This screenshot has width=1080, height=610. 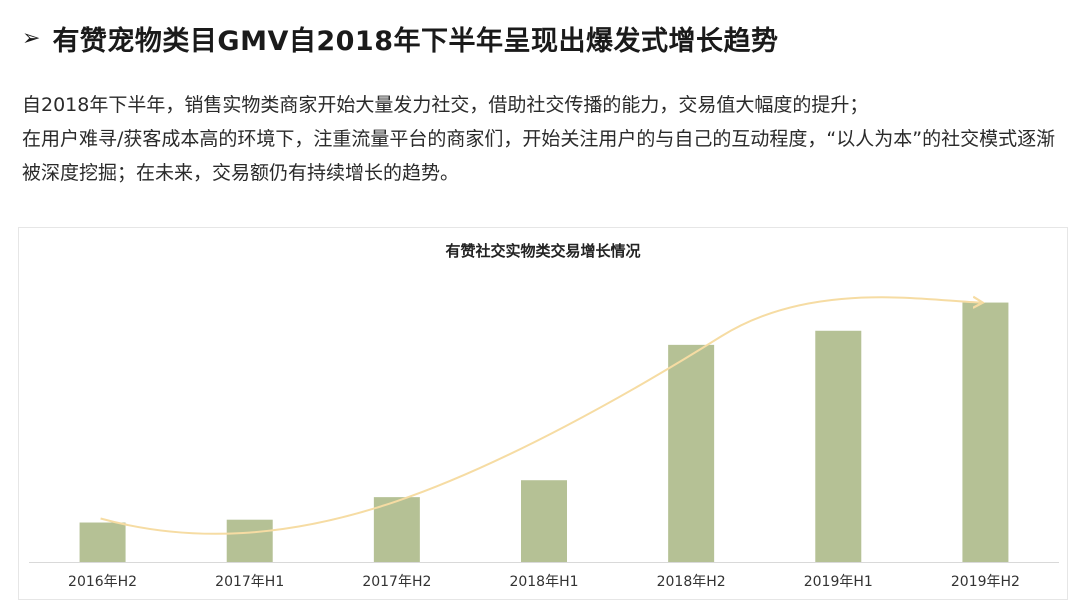 I want to click on slide-heading: ➢ 有赞宠物类目GMV自2018年下半年呈现出爆发式增长趋势, so click(x=400, y=38).